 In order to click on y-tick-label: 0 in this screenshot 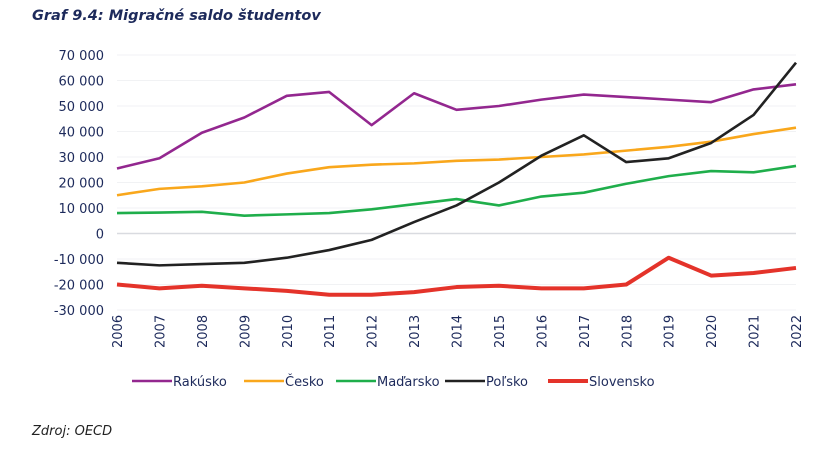, I will do `click(100, 235)`.